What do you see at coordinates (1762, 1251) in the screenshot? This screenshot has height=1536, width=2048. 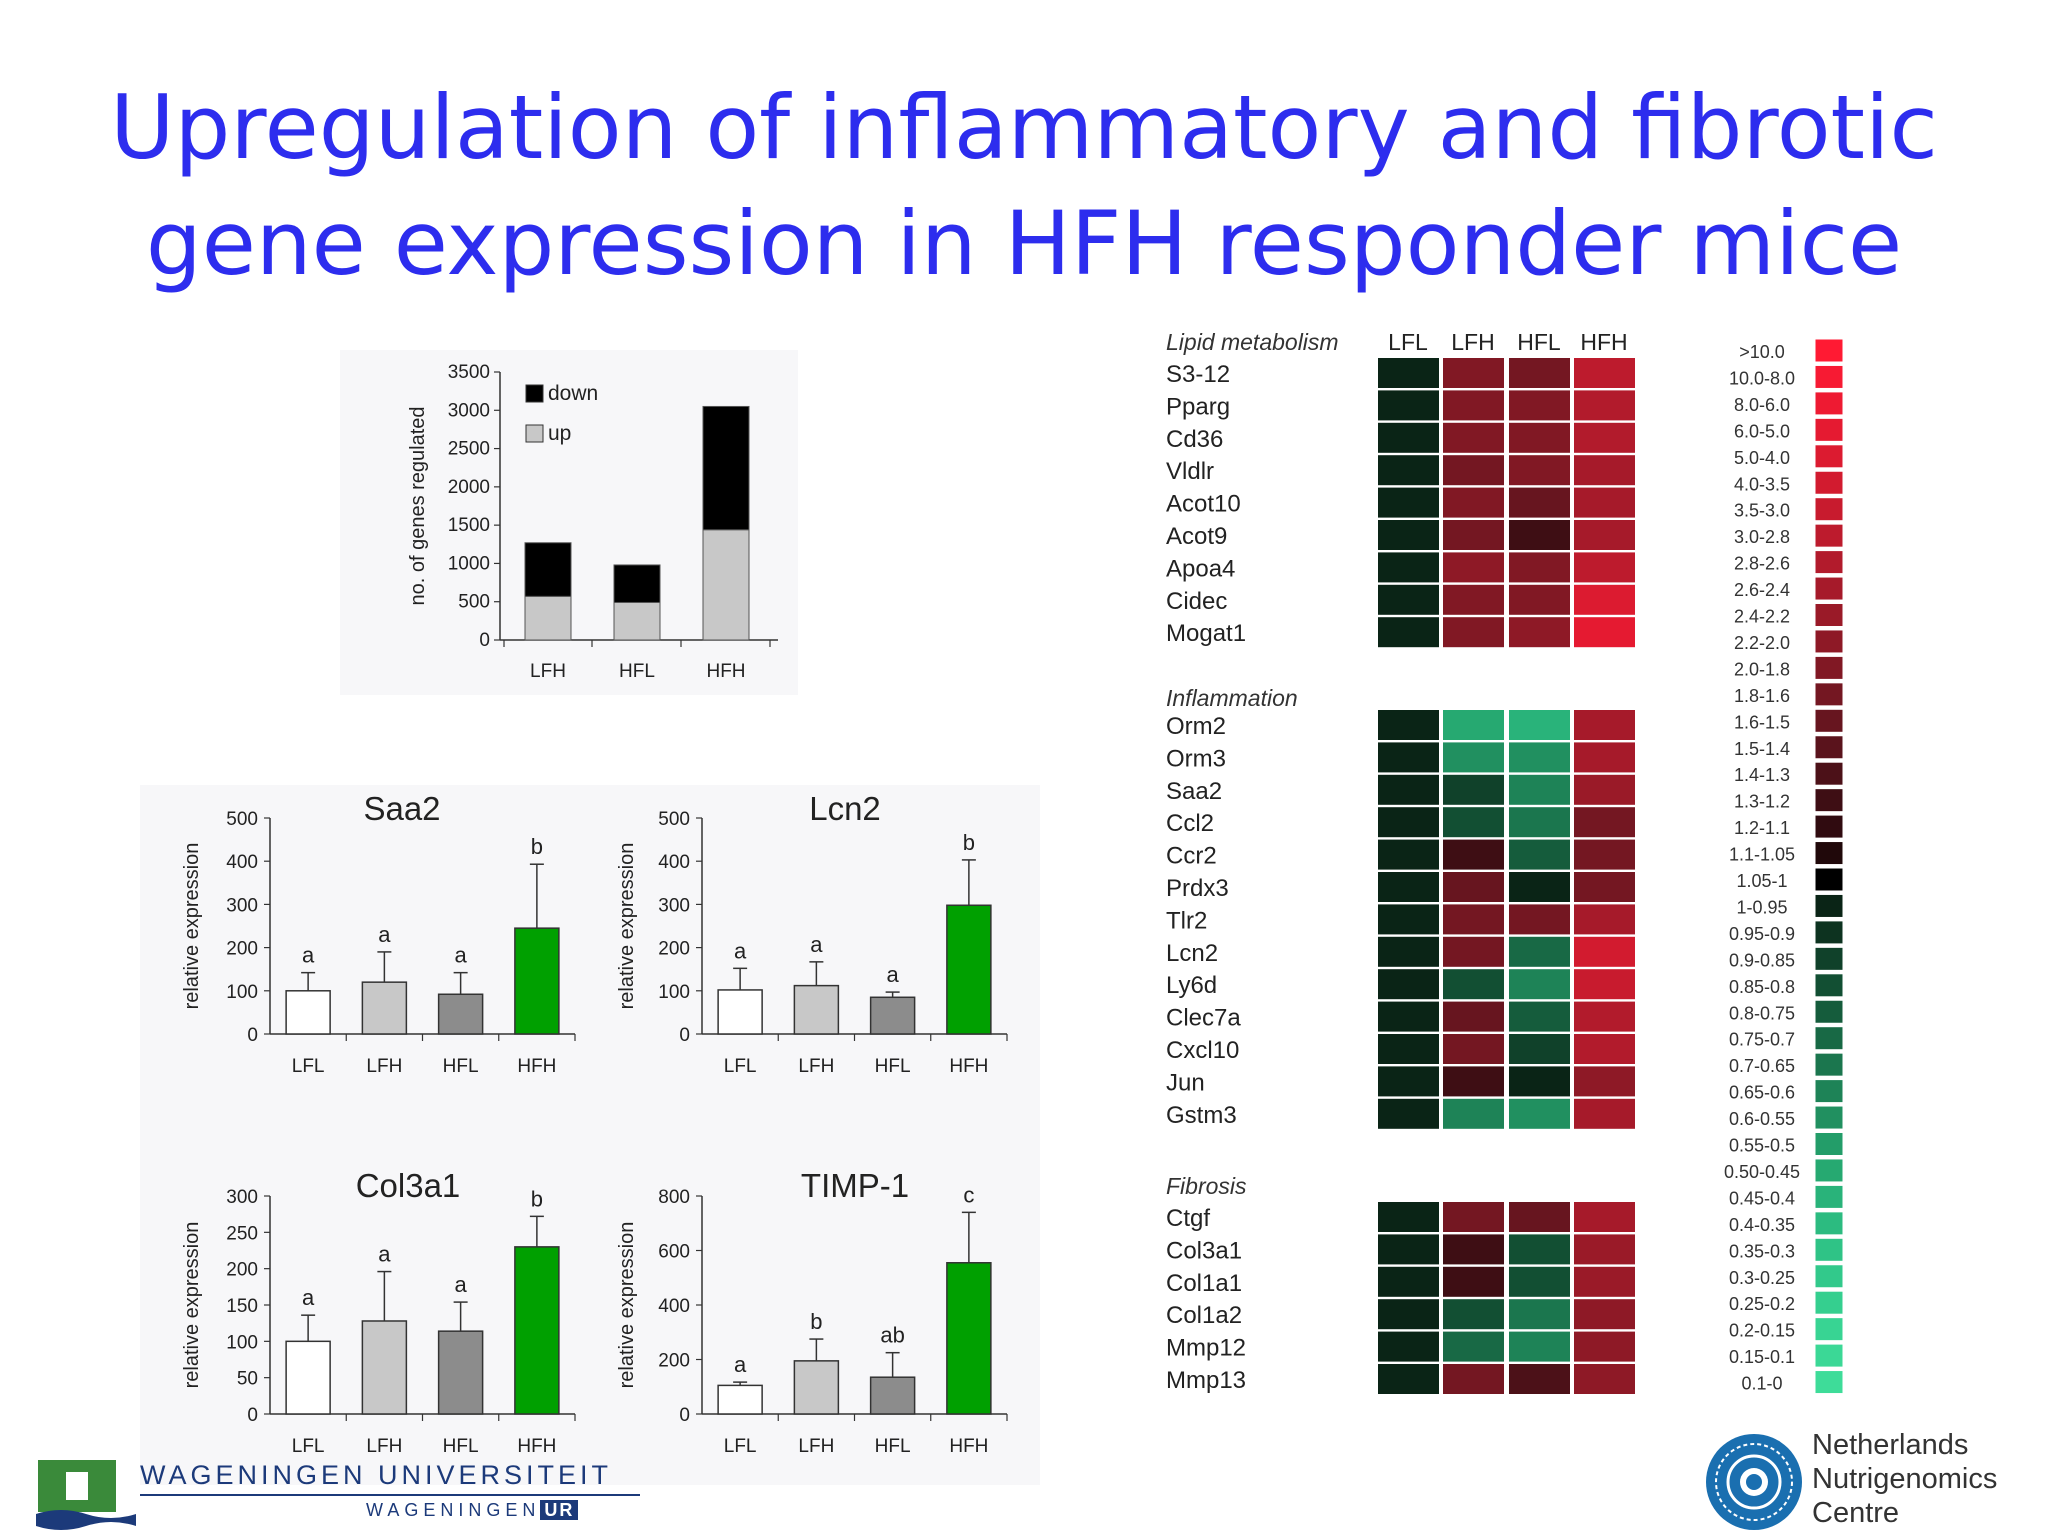 I see `scale-label: 0.35-0.3` at bounding box center [1762, 1251].